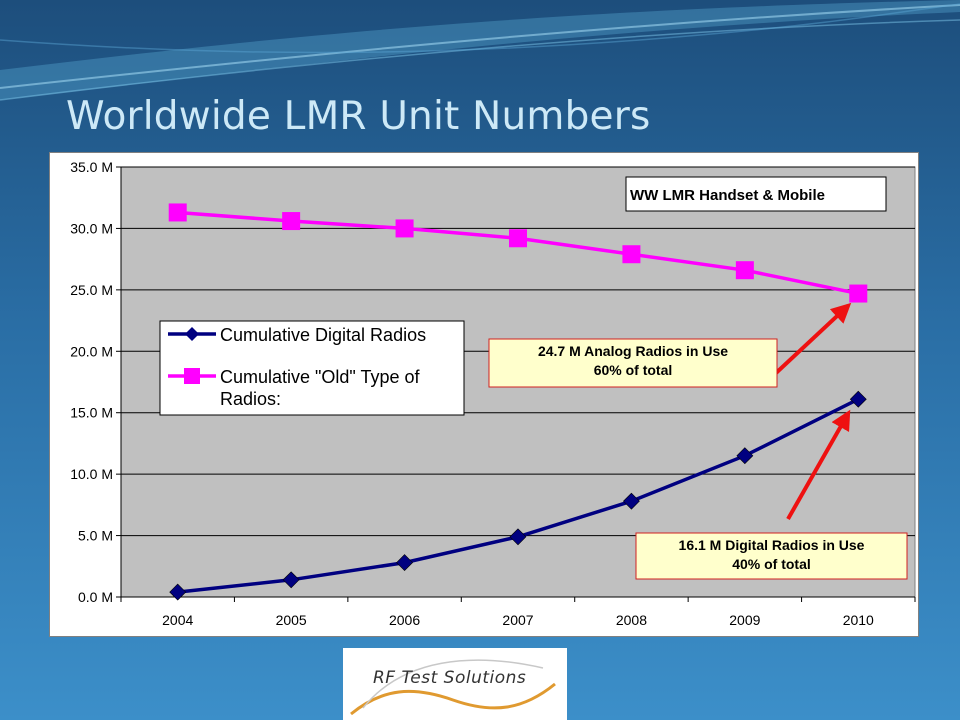  Describe the element at coordinates (91, 228) in the screenshot. I see `y-tick-label: 30.0 M` at that location.